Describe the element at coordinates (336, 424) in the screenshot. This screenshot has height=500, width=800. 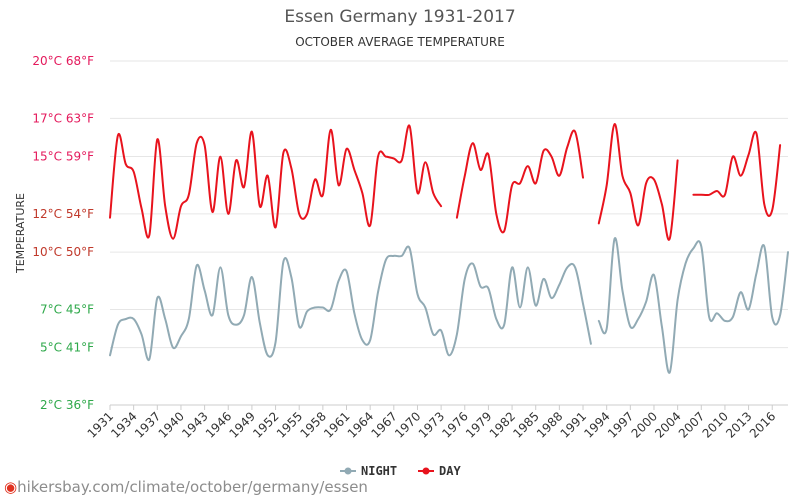
I see `x-tick-label: 1961` at that location.